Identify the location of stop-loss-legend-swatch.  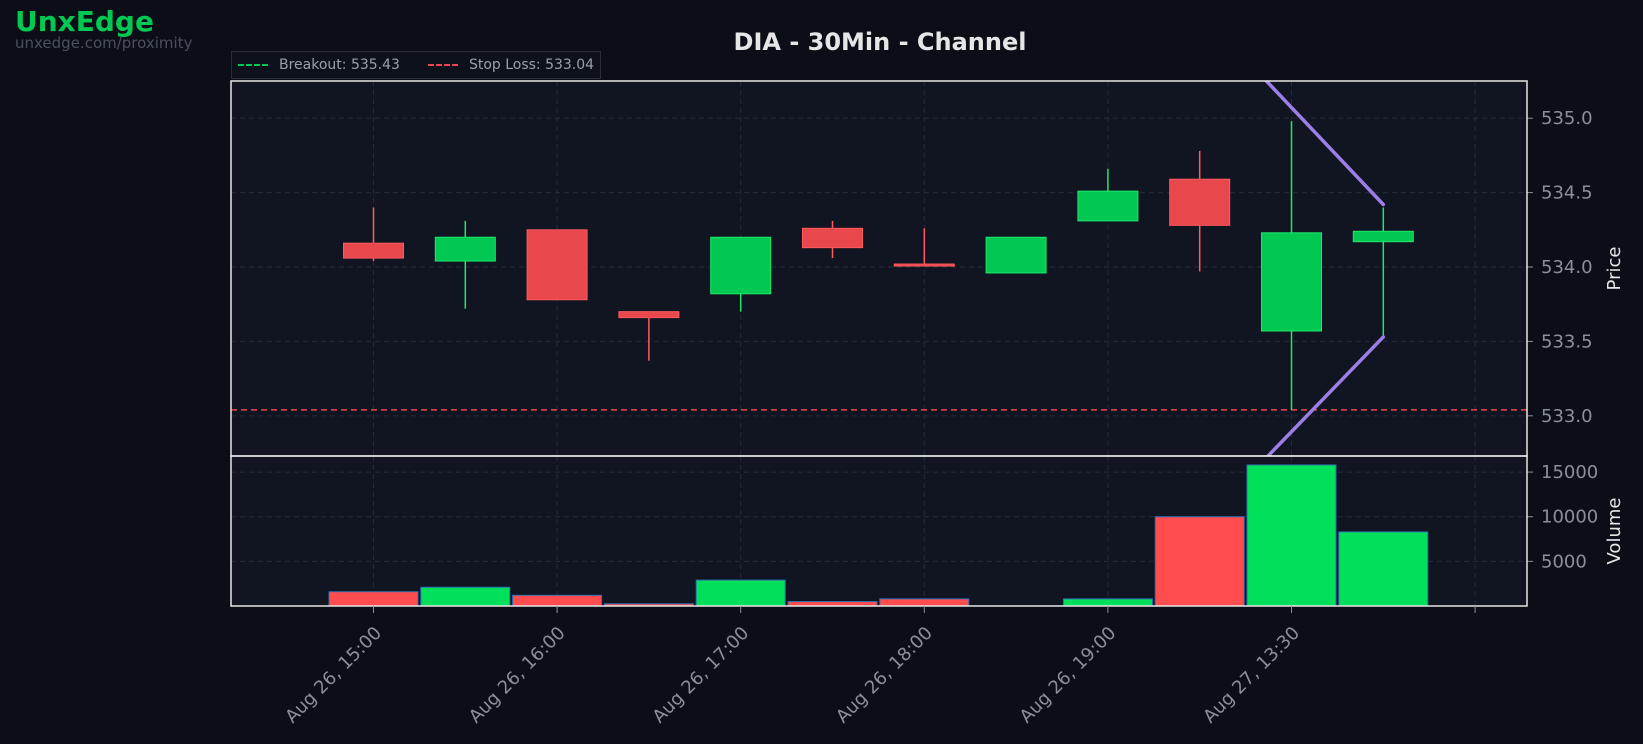
(442, 65).